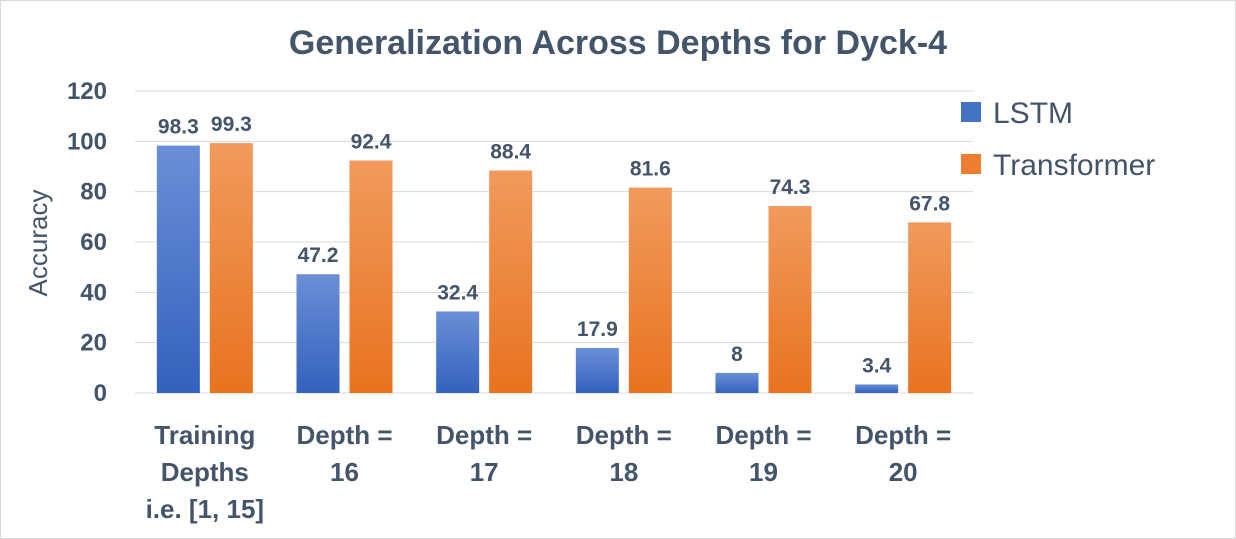 This screenshot has width=1236, height=539. Describe the element at coordinates (457, 292) in the screenshot. I see `data-label-lstm-2: 32.4` at that location.